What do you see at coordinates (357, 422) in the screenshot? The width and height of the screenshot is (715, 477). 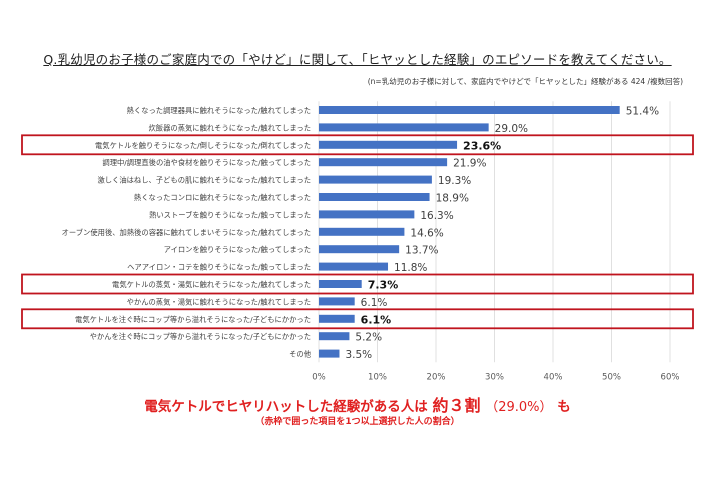 I see `footer-note: （赤枠で囲った項目を1つ以上選択した人の割合）` at bounding box center [357, 422].